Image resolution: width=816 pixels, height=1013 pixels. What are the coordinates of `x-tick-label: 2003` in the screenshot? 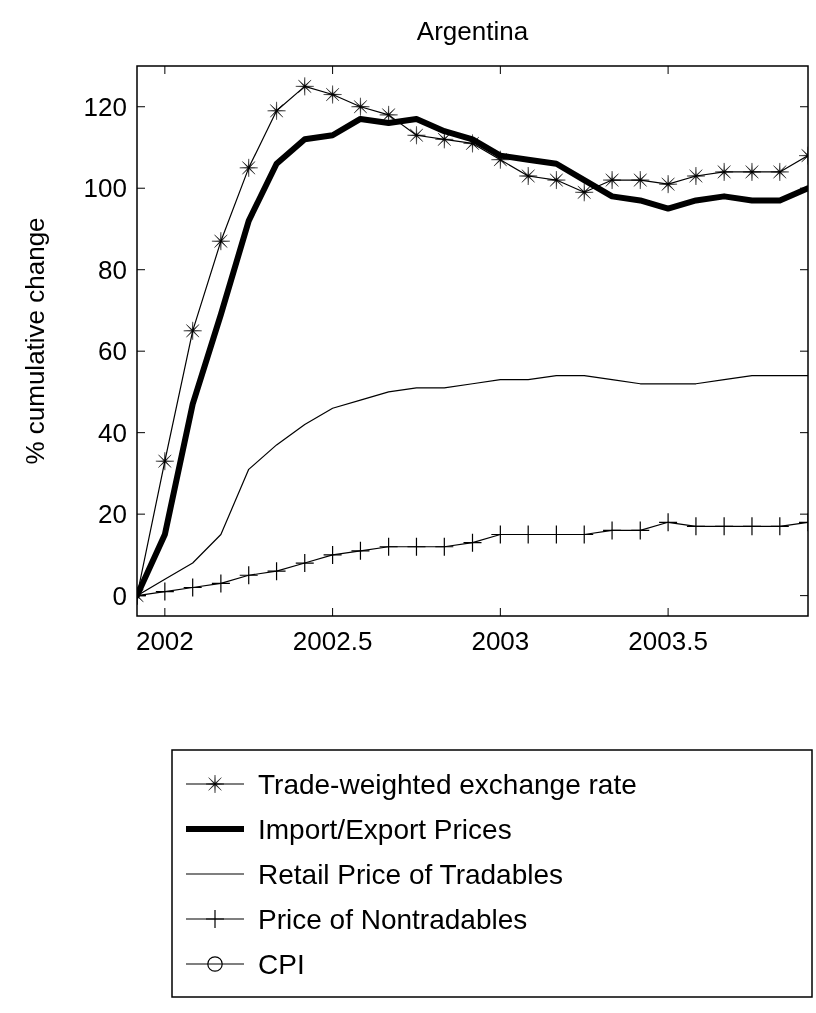 It's located at (500, 641).